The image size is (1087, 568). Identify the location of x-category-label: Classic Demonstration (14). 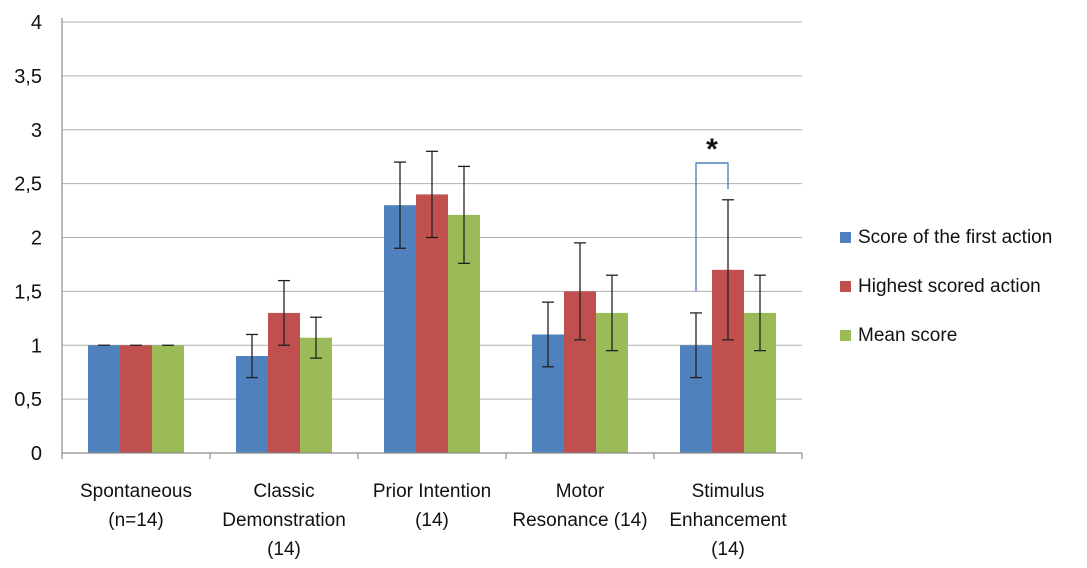
(284, 520).